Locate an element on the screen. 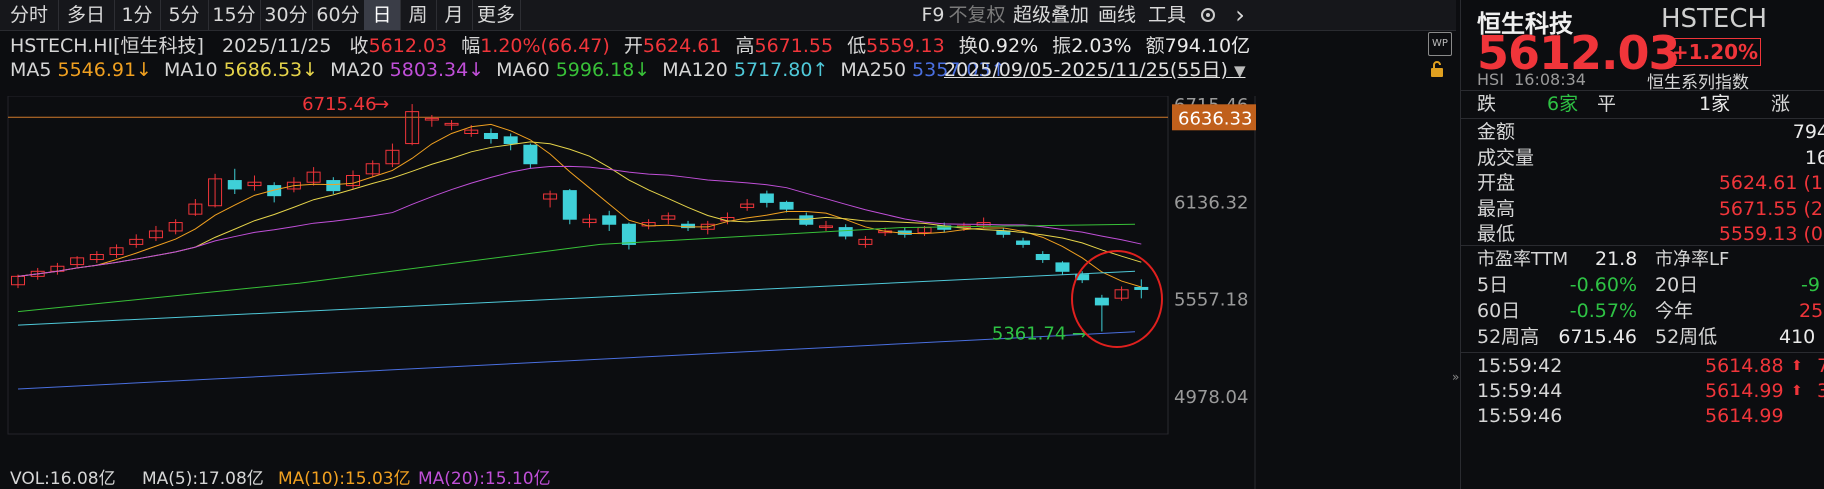 The image size is (1824, 489). stat-row: 最低 5559.13 (0. is located at coordinates (1642, 234).